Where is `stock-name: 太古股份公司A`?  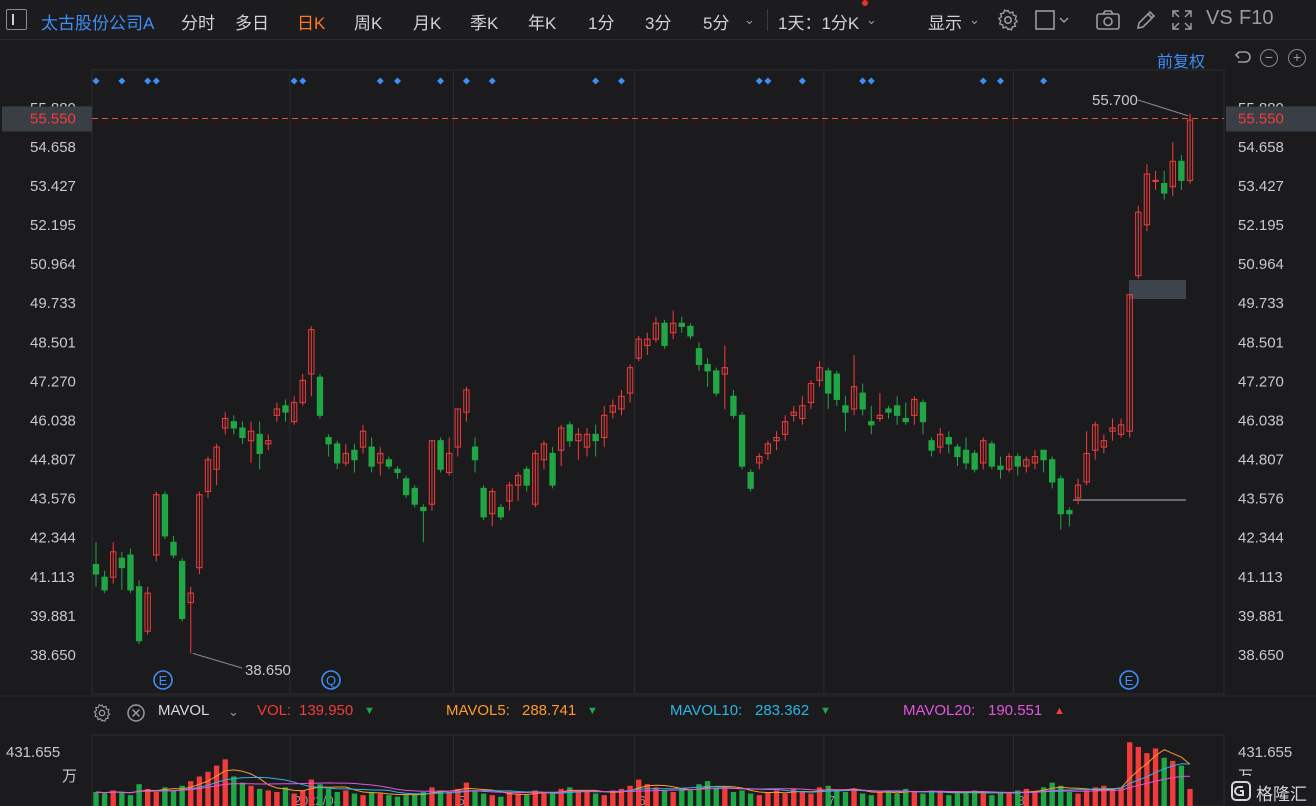
stock-name: 太古股份公司A is located at coordinates (98, 23).